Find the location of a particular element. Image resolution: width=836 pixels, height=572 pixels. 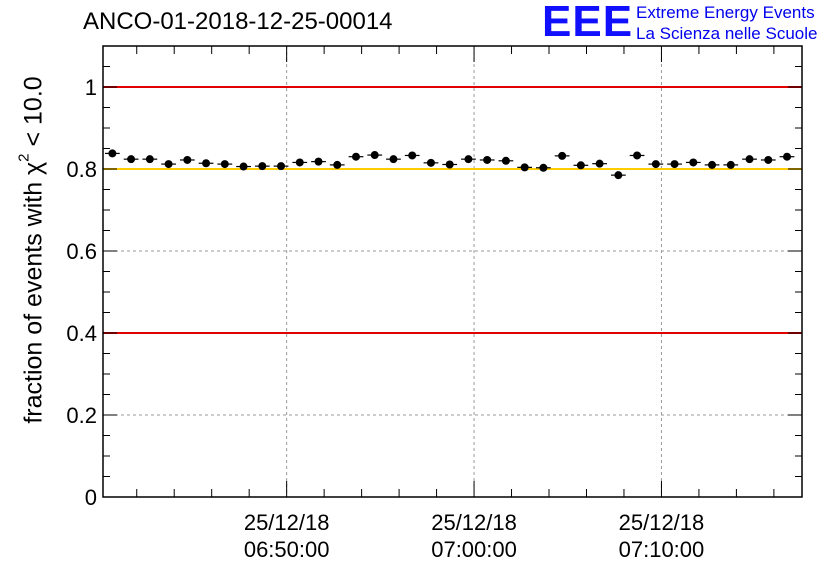

x-tick-time-label: 07:00:00 is located at coordinates (474, 549).